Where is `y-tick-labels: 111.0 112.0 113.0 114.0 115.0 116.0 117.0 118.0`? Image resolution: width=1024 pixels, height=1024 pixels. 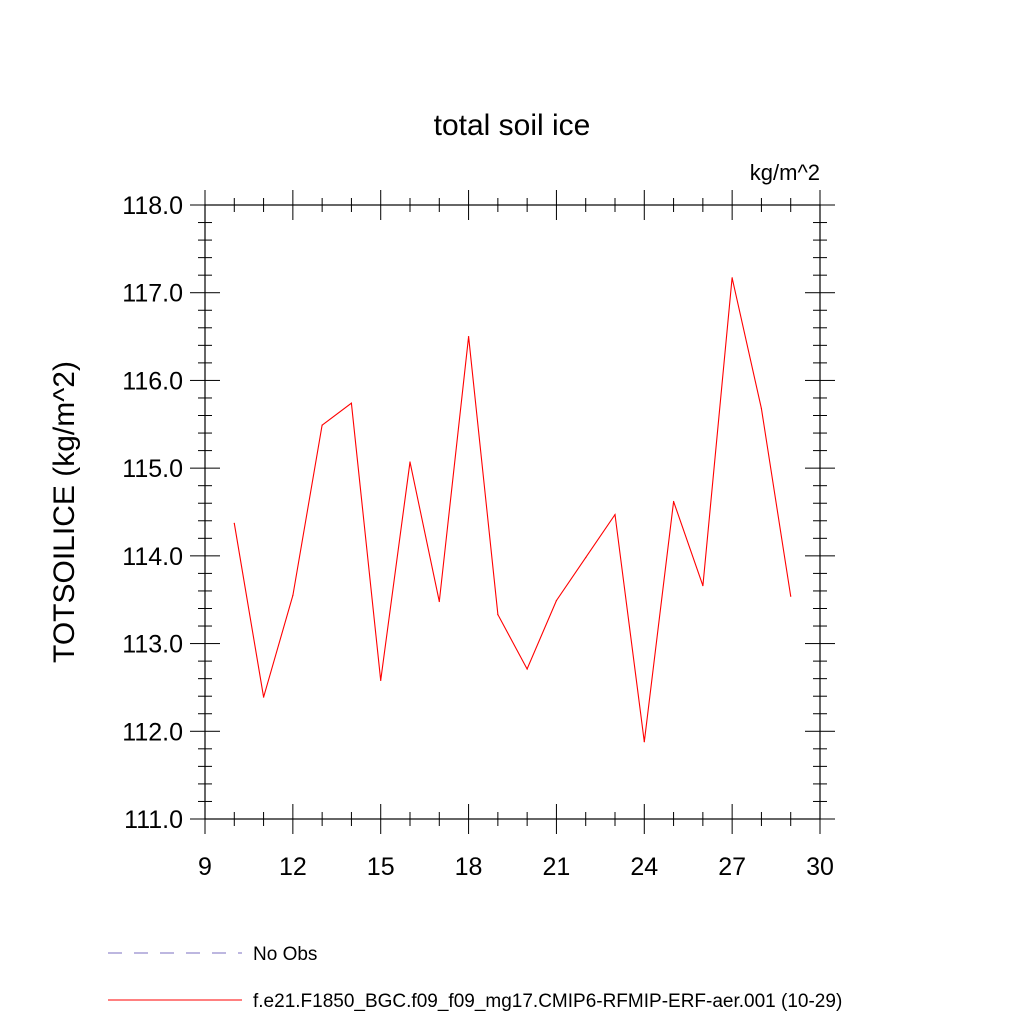 y-tick-labels: 111.0 112.0 113.0 114.0 115.0 116.0 117.0 118.0 is located at coordinates (152, 513).